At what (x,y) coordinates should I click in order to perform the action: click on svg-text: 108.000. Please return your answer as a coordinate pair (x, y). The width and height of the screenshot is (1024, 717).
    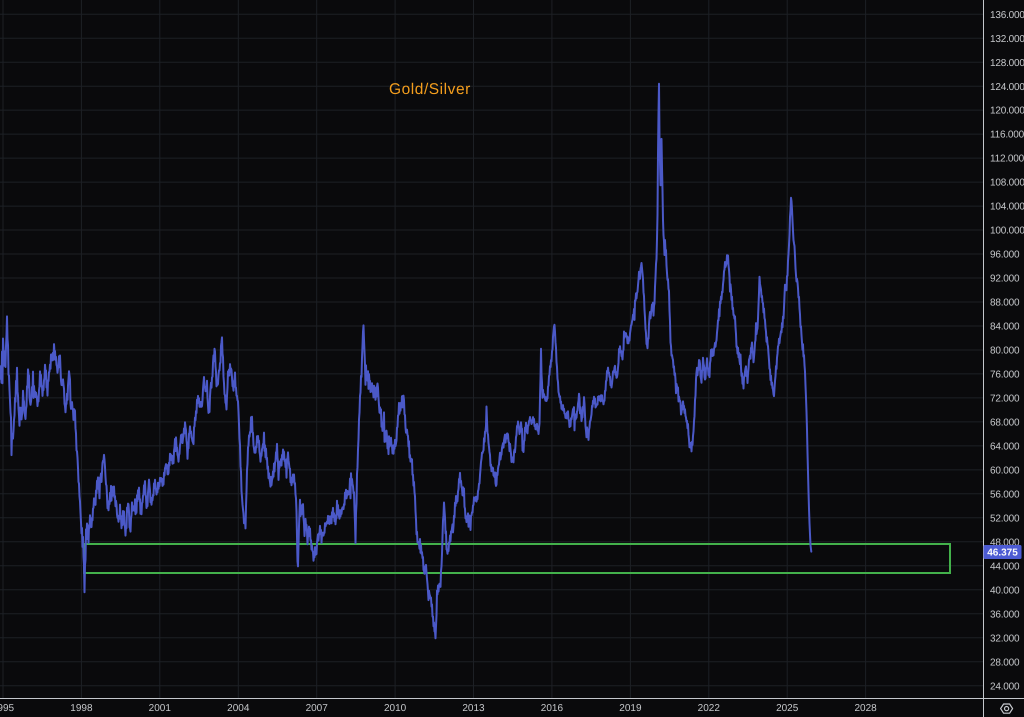
    Looking at the image, I should click on (1007, 183).